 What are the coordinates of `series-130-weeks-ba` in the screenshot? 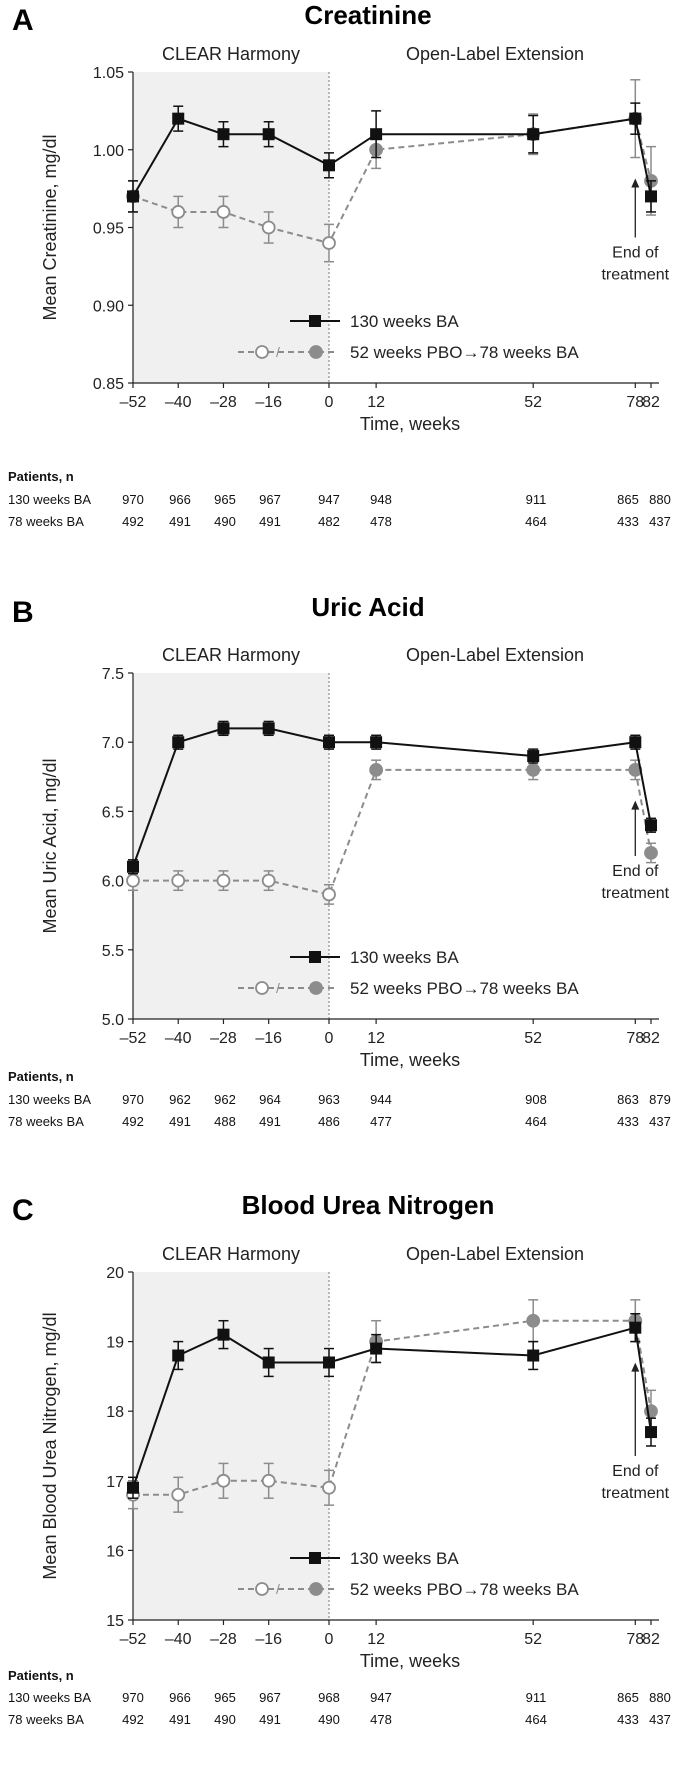 It's located at (392, 1406).